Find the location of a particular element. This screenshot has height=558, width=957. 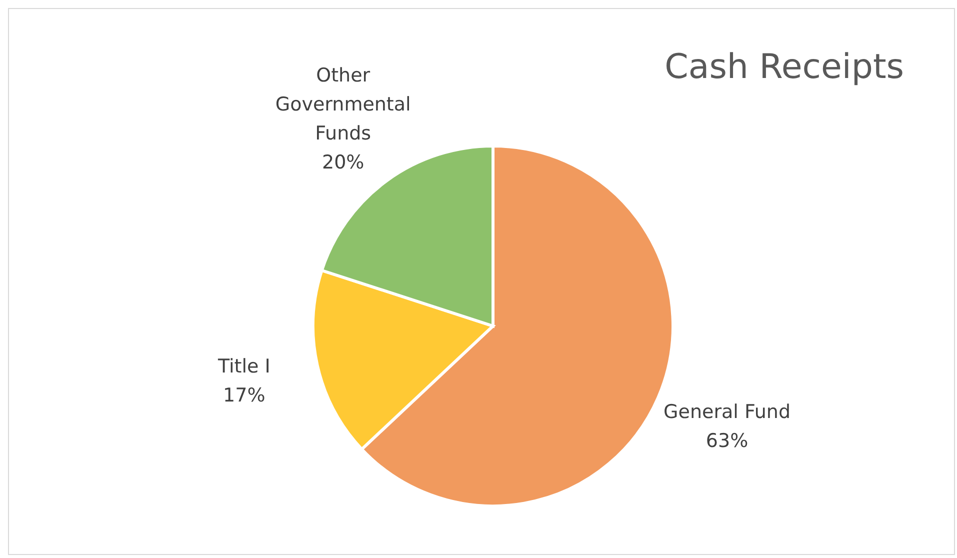

slice-label: General Fund is located at coordinates (727, 411).